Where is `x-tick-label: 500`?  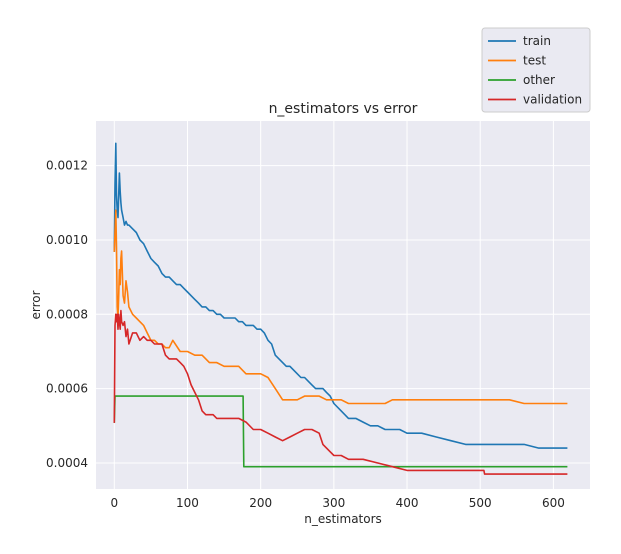
x-tick-label: 500 is located at coordinates (480, 503).